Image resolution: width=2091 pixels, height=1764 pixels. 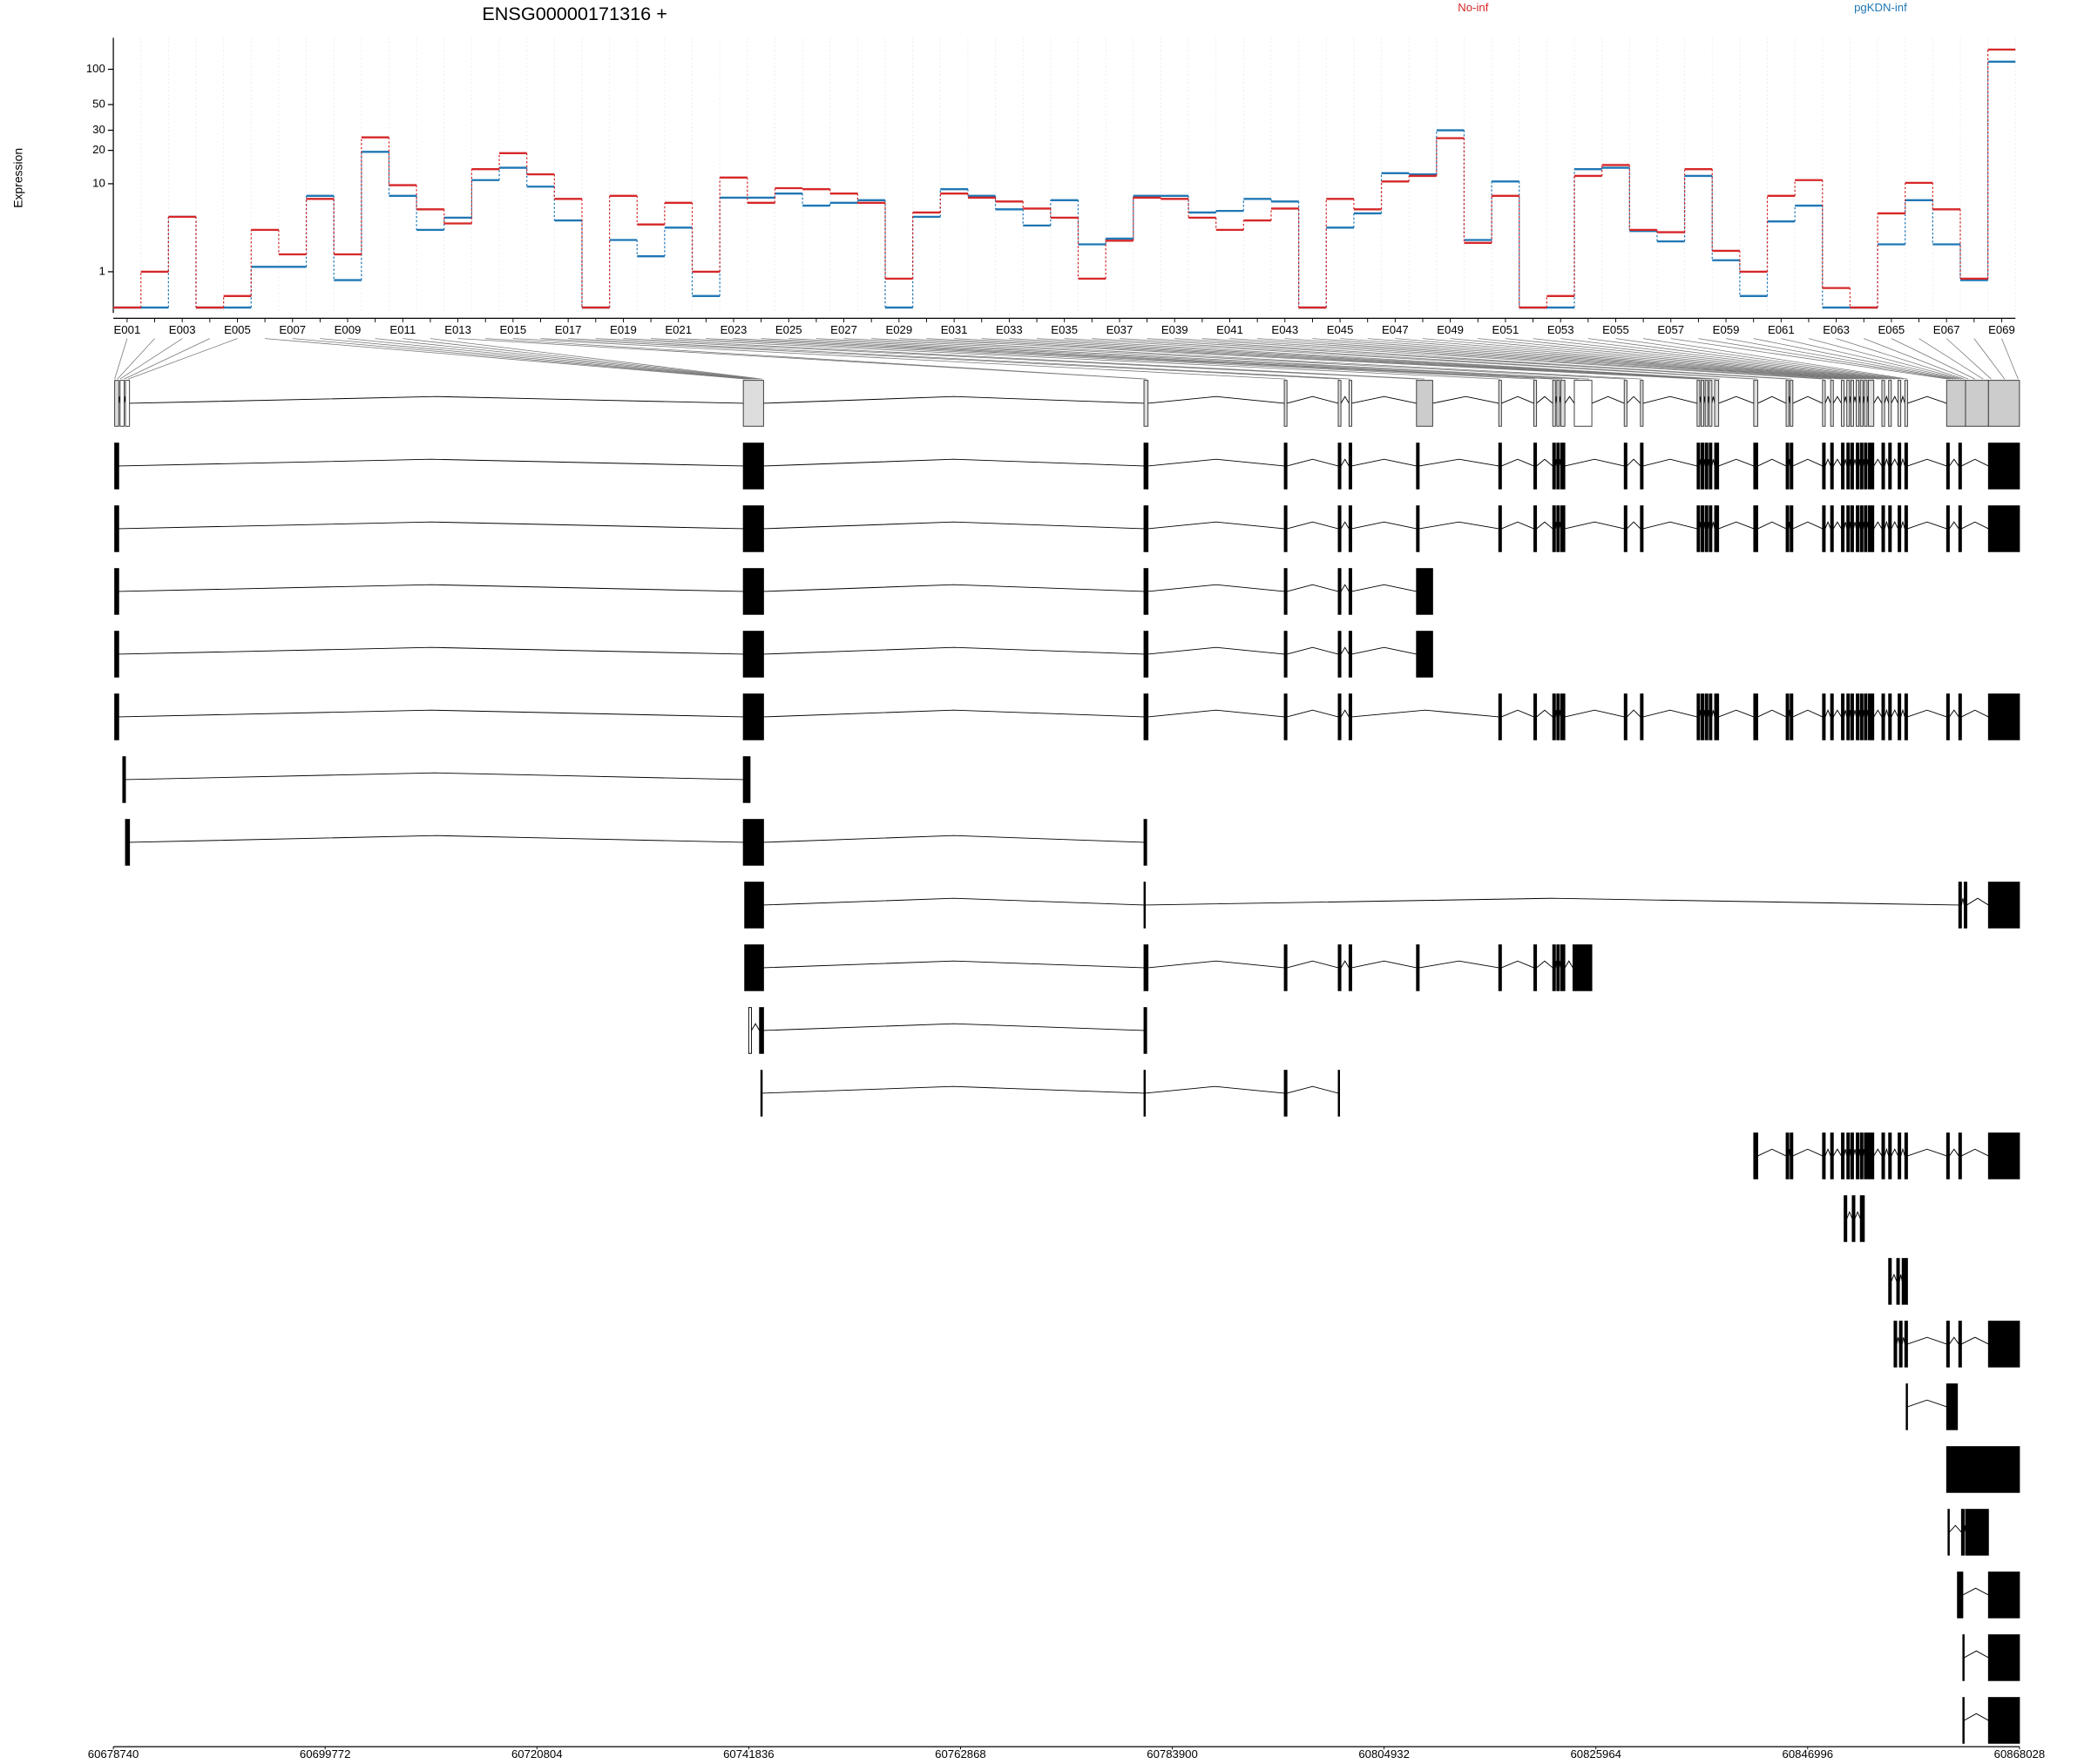 I want to click on genome-tick-label: 60868028, so click(x=2020, y=1753).